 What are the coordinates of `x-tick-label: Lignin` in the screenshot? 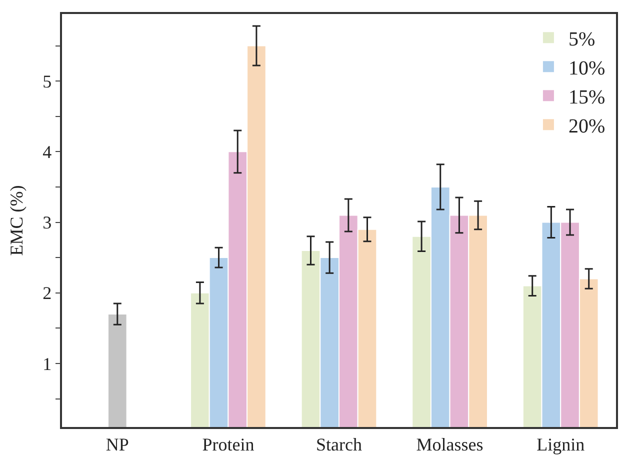 It's located at (560, 444).